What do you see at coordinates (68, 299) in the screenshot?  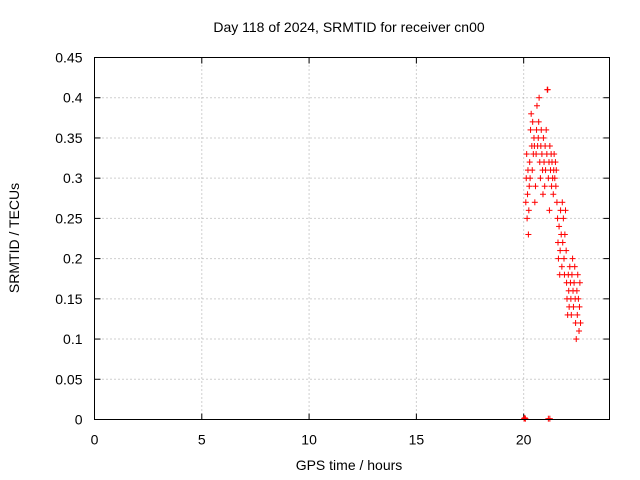 I see `y-tick-label: 0.15` at bounding box center [68, 299].